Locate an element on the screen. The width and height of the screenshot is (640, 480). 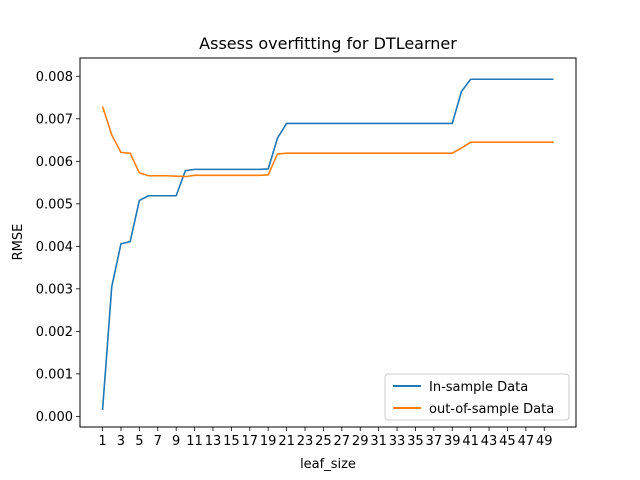
y-axis-label: RMSE is located at coordinates (18, 242).